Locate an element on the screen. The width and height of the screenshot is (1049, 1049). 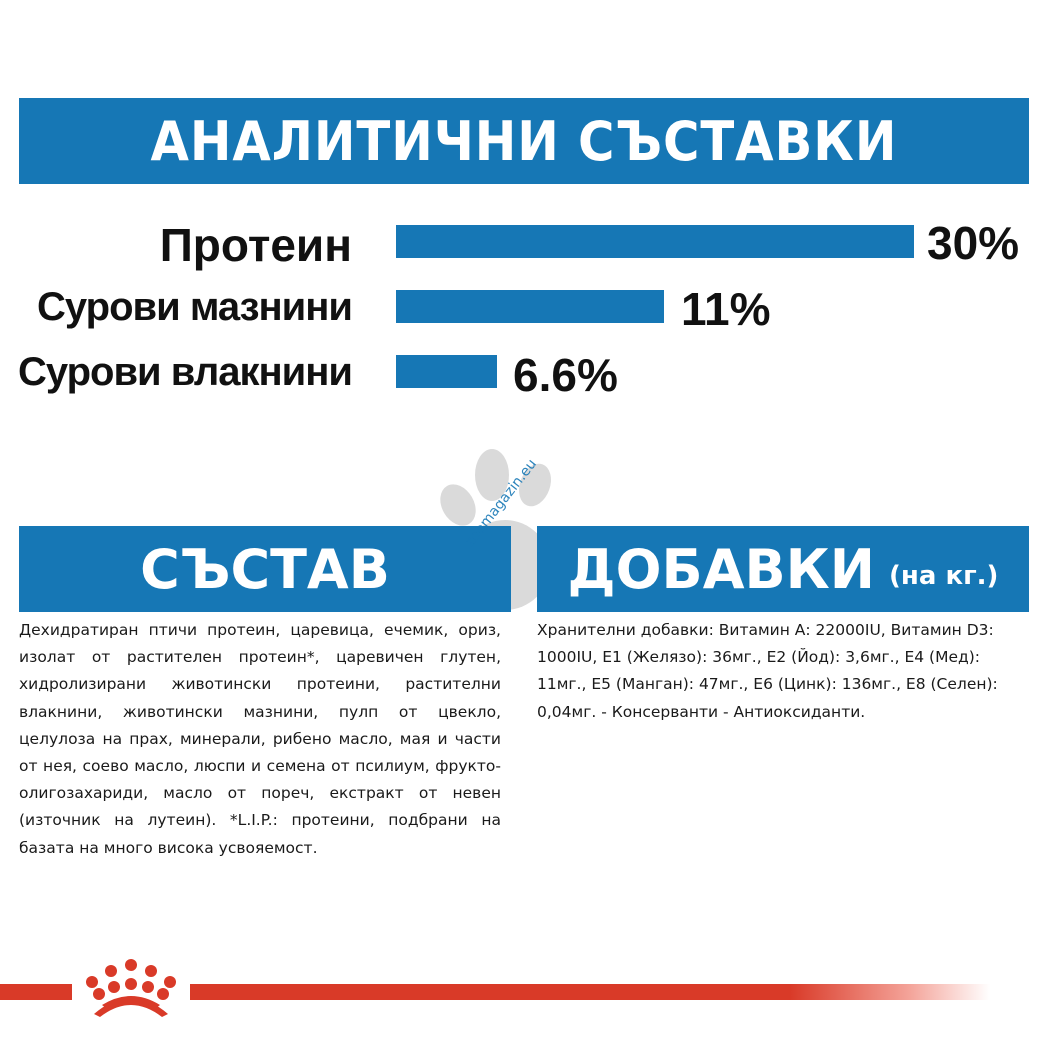
composition-title: СЪСТАВ is located at coordinates (265, 569).